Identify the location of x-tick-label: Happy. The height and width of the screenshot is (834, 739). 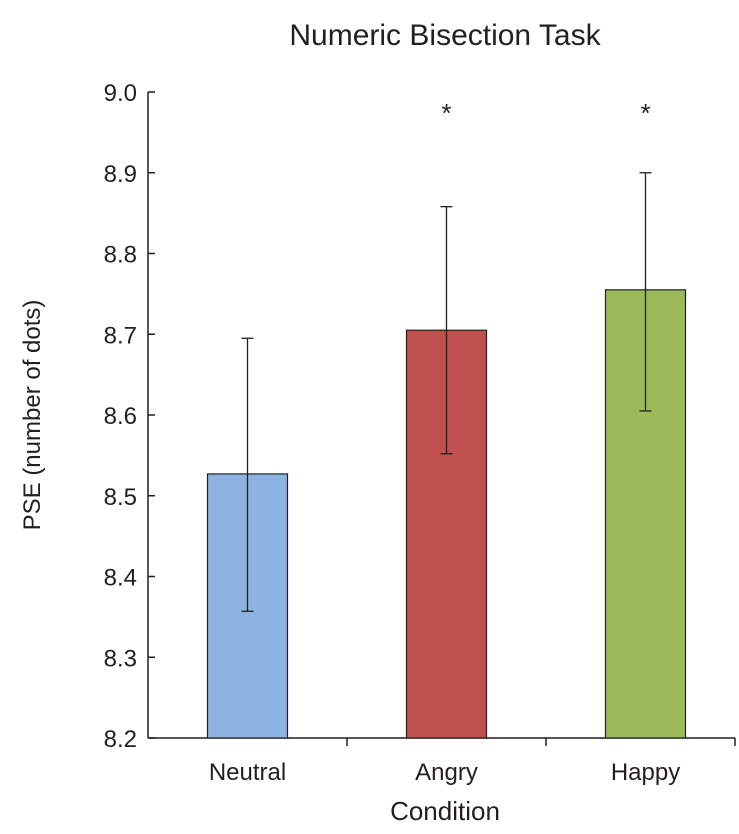
(645, 772).